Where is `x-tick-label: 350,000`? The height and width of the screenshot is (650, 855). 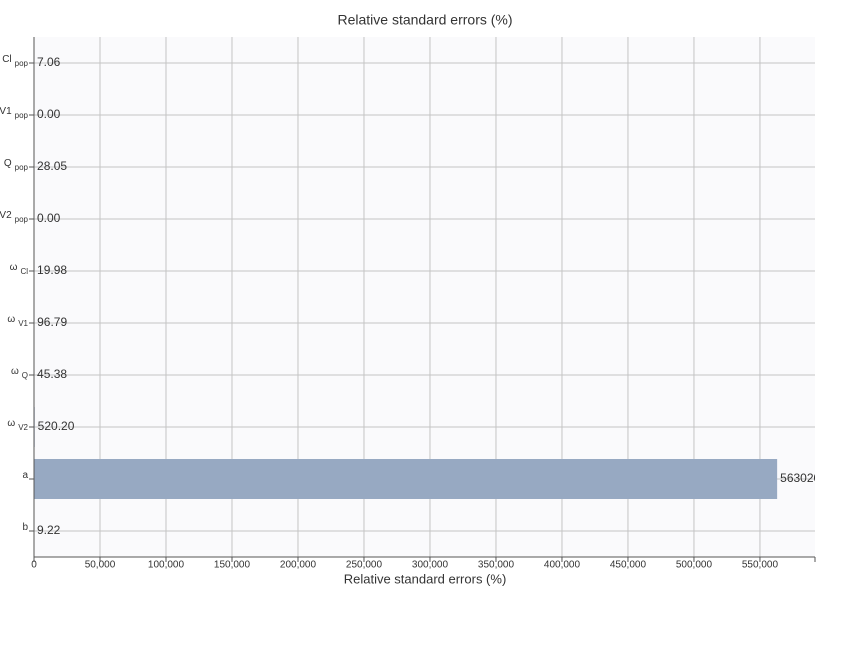 x-tick-label: 350,000 is located at coordinates (496, 565).